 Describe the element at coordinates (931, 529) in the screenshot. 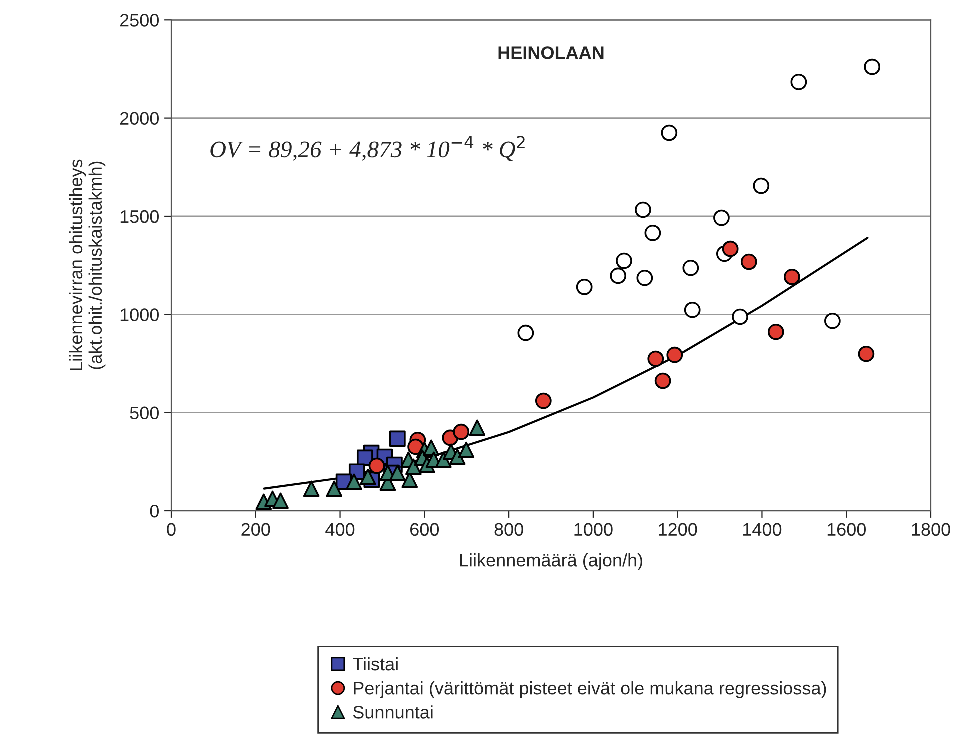

I see `x-tick-label: 1800` at that location.